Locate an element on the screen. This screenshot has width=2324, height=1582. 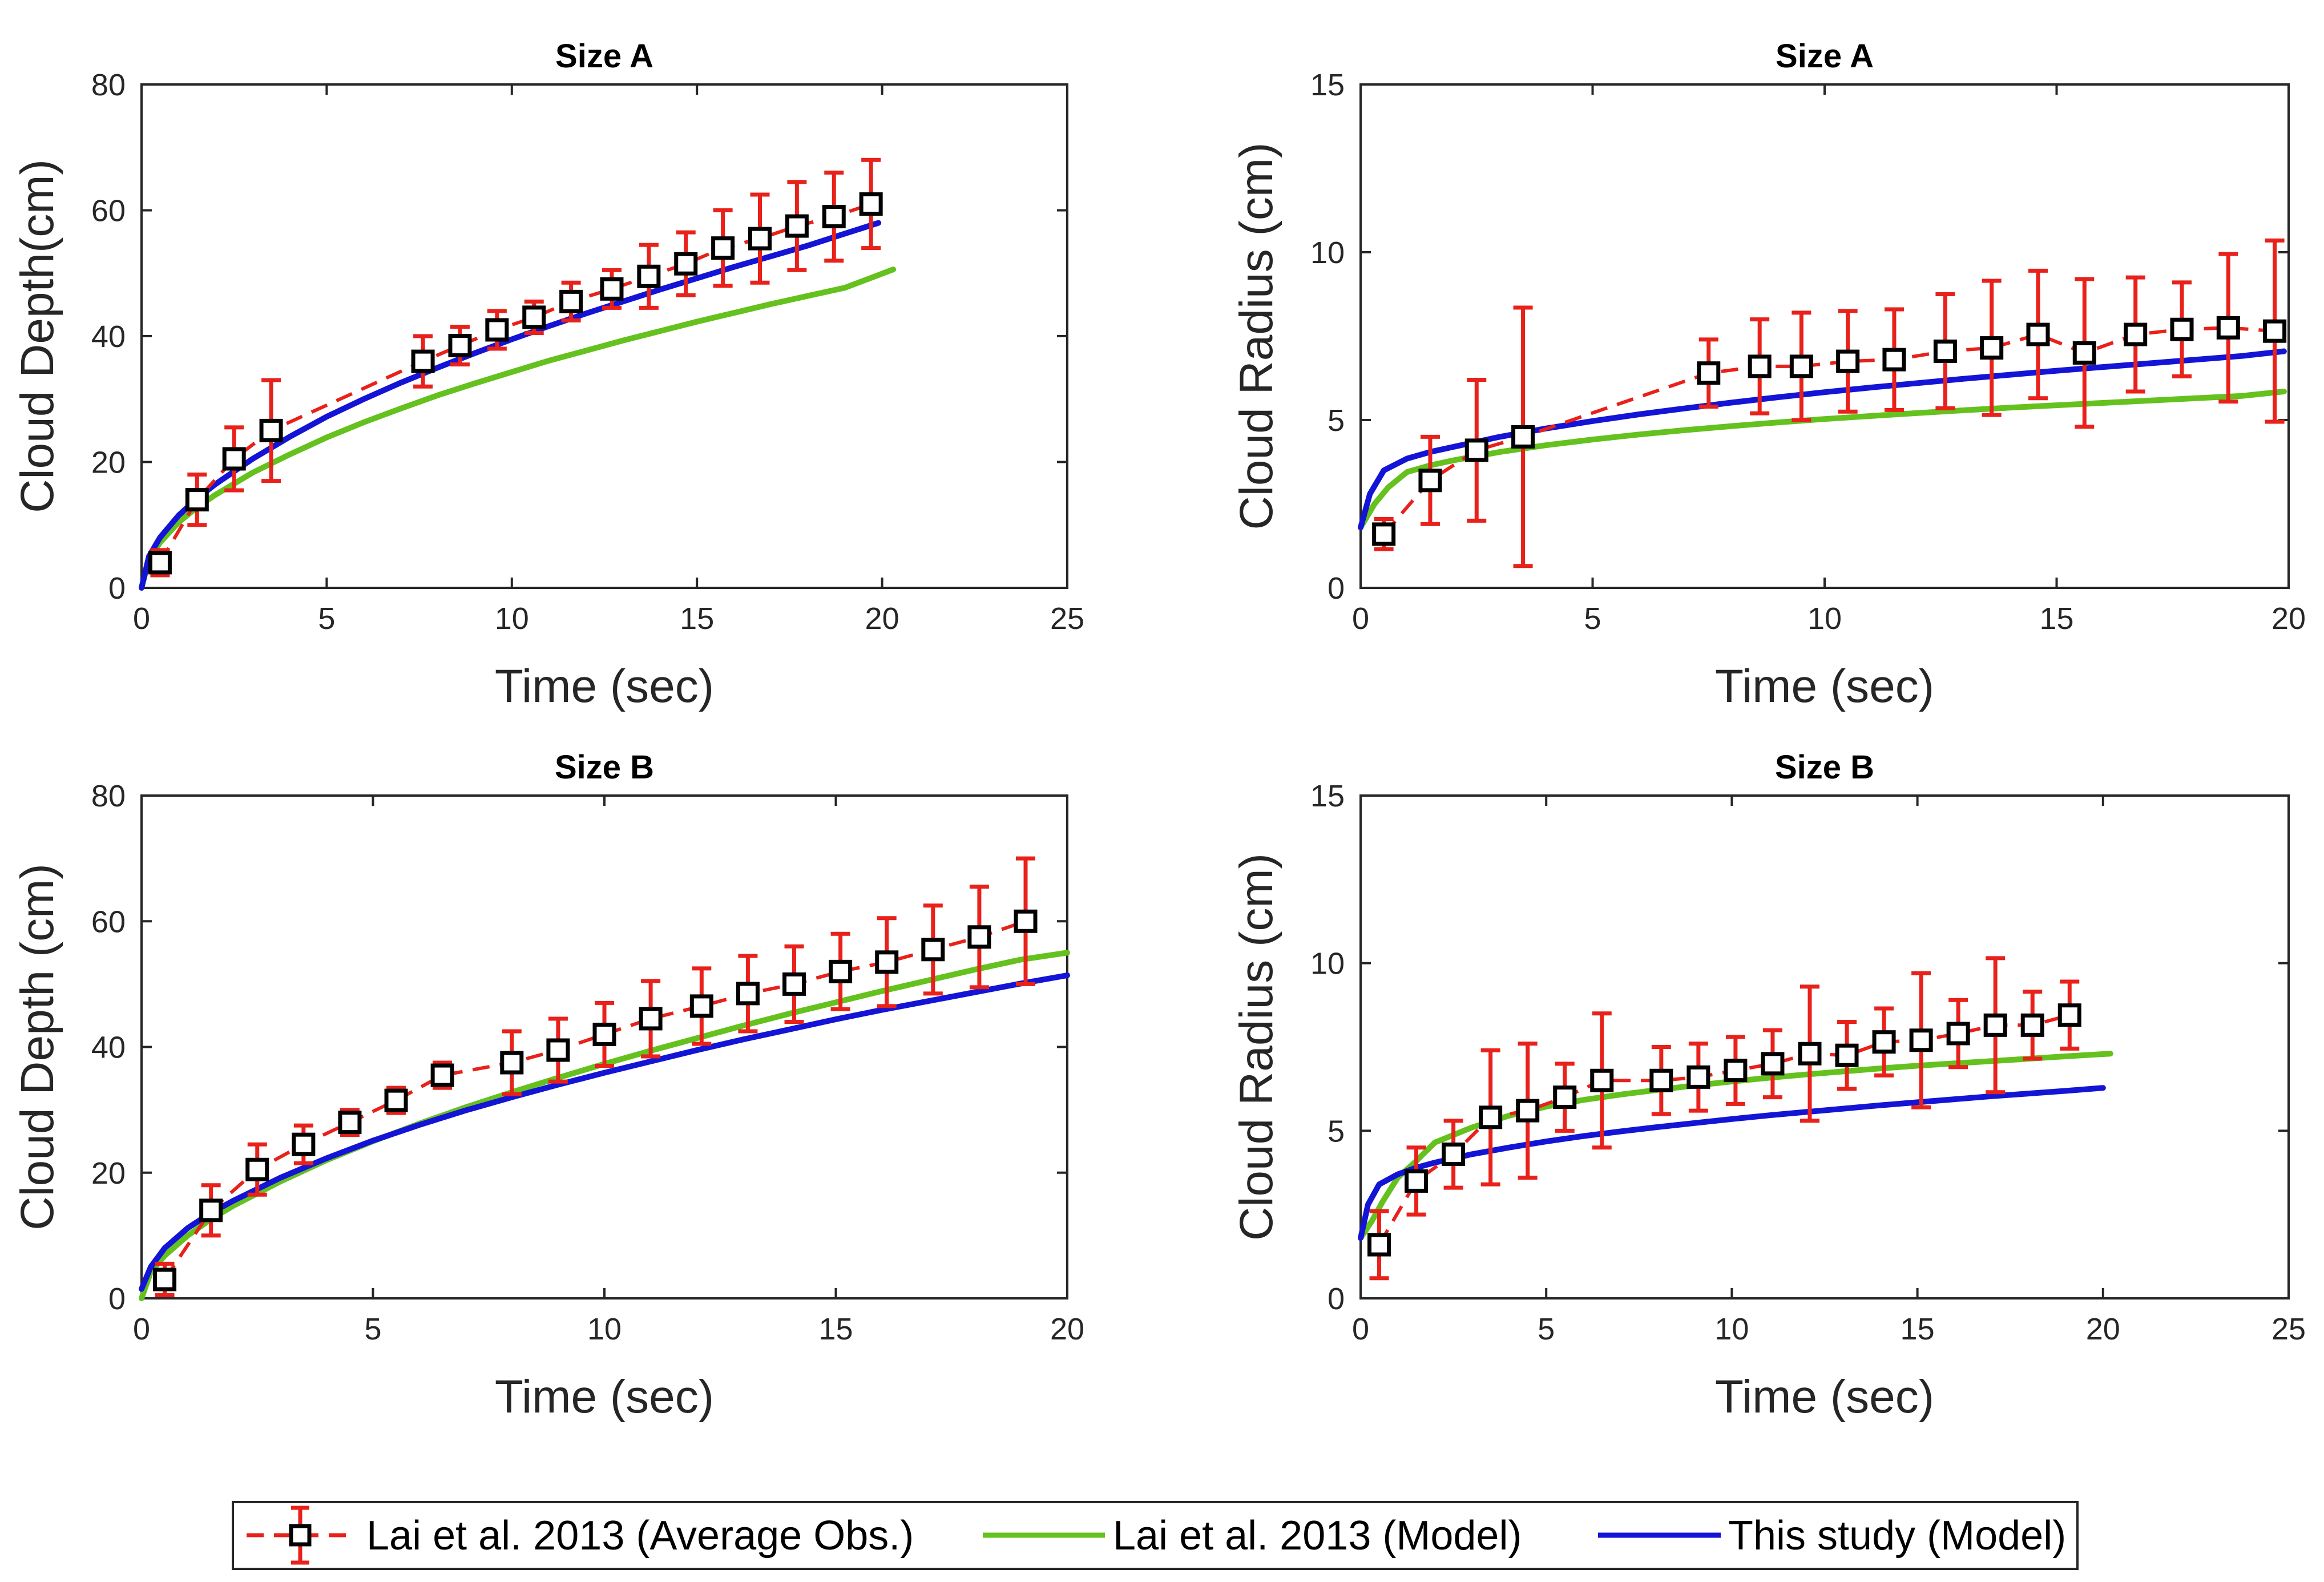
legend-box is located at coordinates (1155, 1535).